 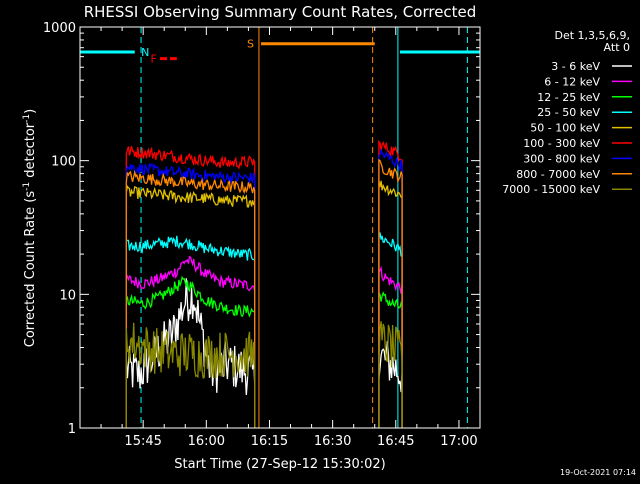 What do you see at coordinates (561, 143) in the screenshot?
I see `legend-label: 100 - 300 keV` at bounding box center [561, 143].